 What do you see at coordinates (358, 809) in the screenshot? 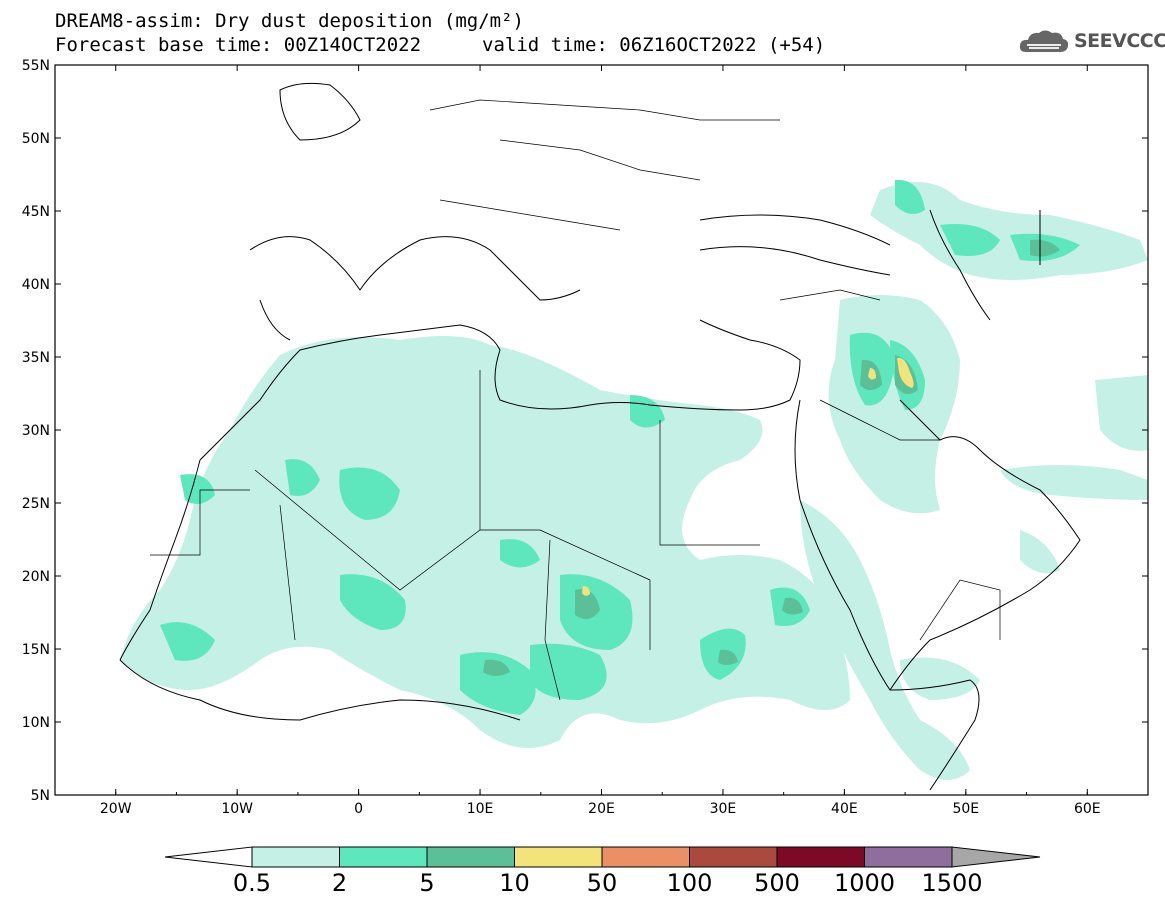
I see `lon-tick-label: 0` at bounding box center [358, 809].